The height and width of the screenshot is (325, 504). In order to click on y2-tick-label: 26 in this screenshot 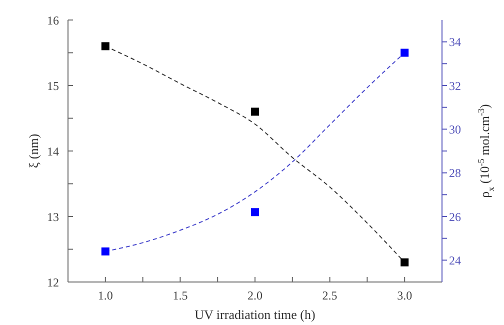, I will do `click(455, 217)`.